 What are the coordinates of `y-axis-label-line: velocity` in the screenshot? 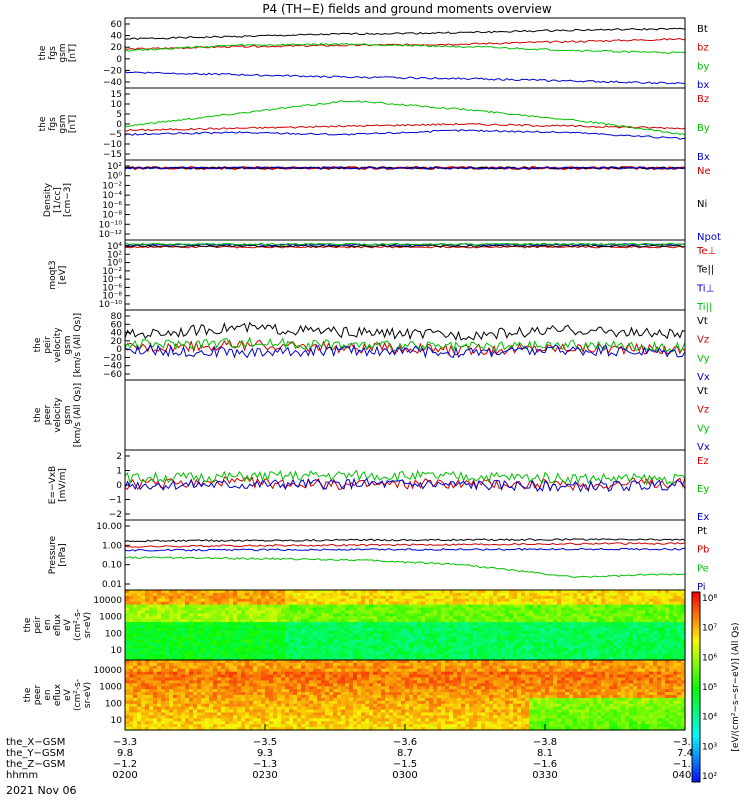 It's located at (58, 345).